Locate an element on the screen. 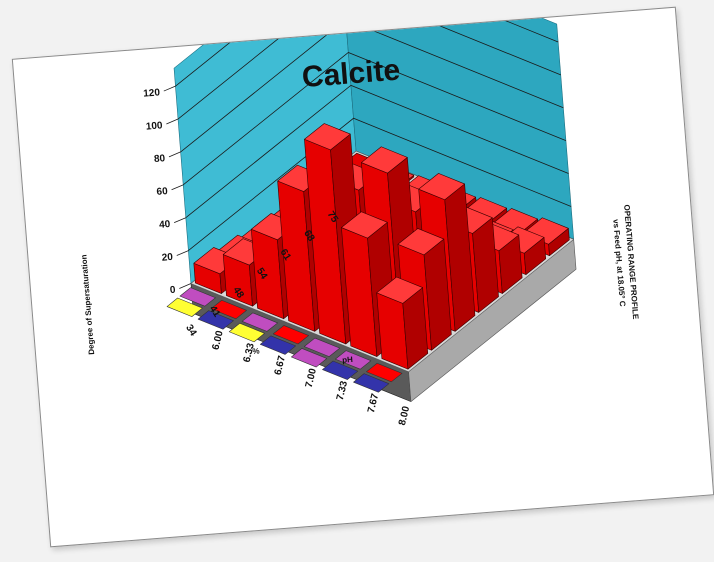  x-axis-name: pH is located at coordinates (348, 360).